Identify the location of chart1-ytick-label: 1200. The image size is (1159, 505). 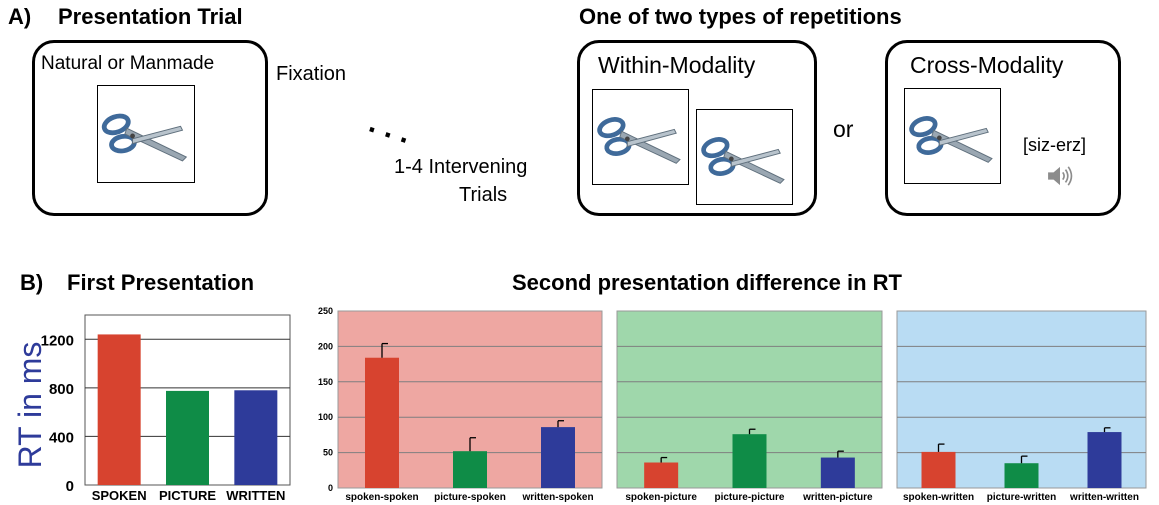
(57, 340).